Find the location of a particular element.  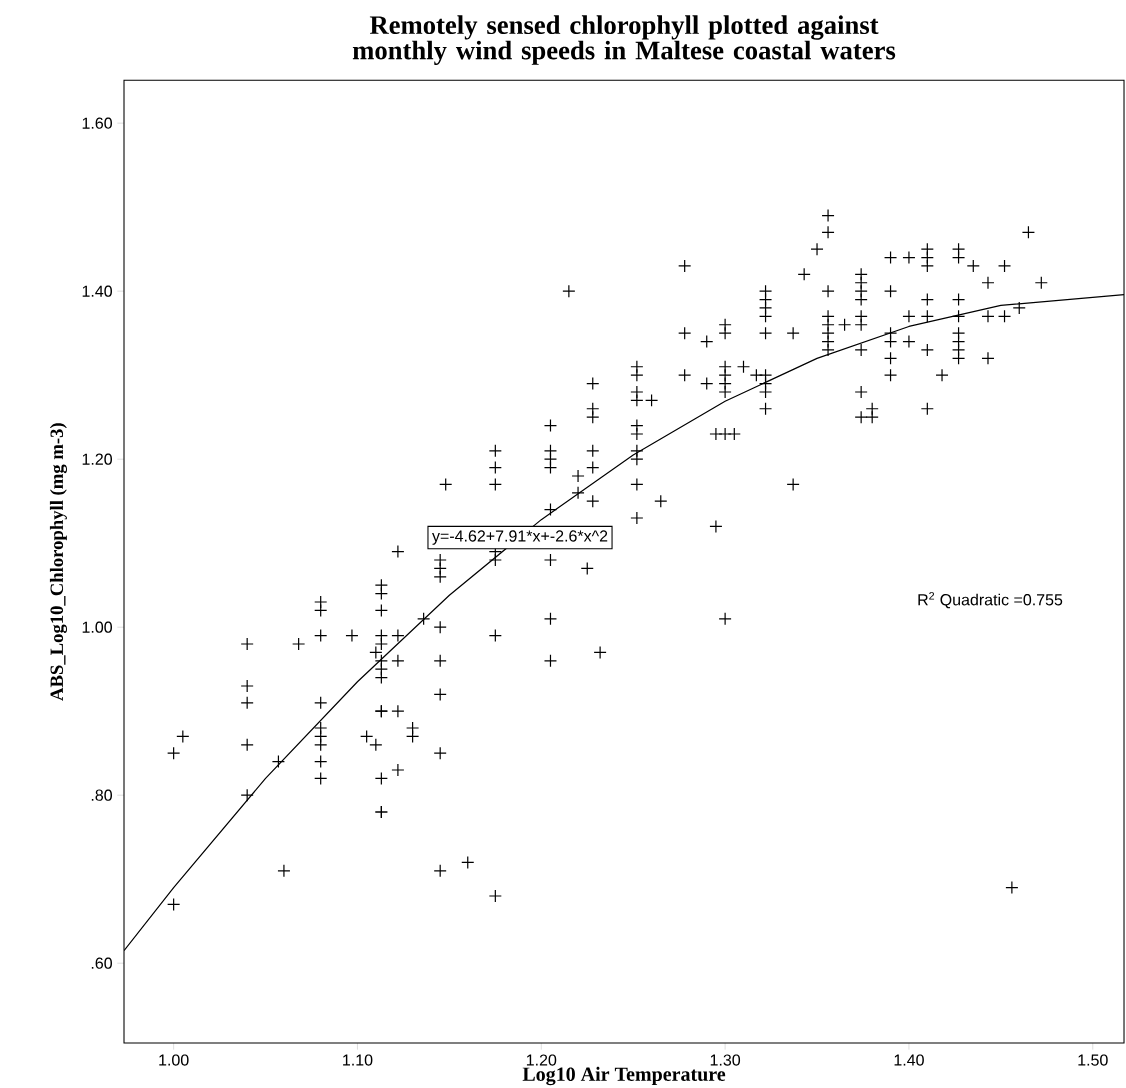

x-tick-label: 1.20 is located at coordinates (541, 1060).